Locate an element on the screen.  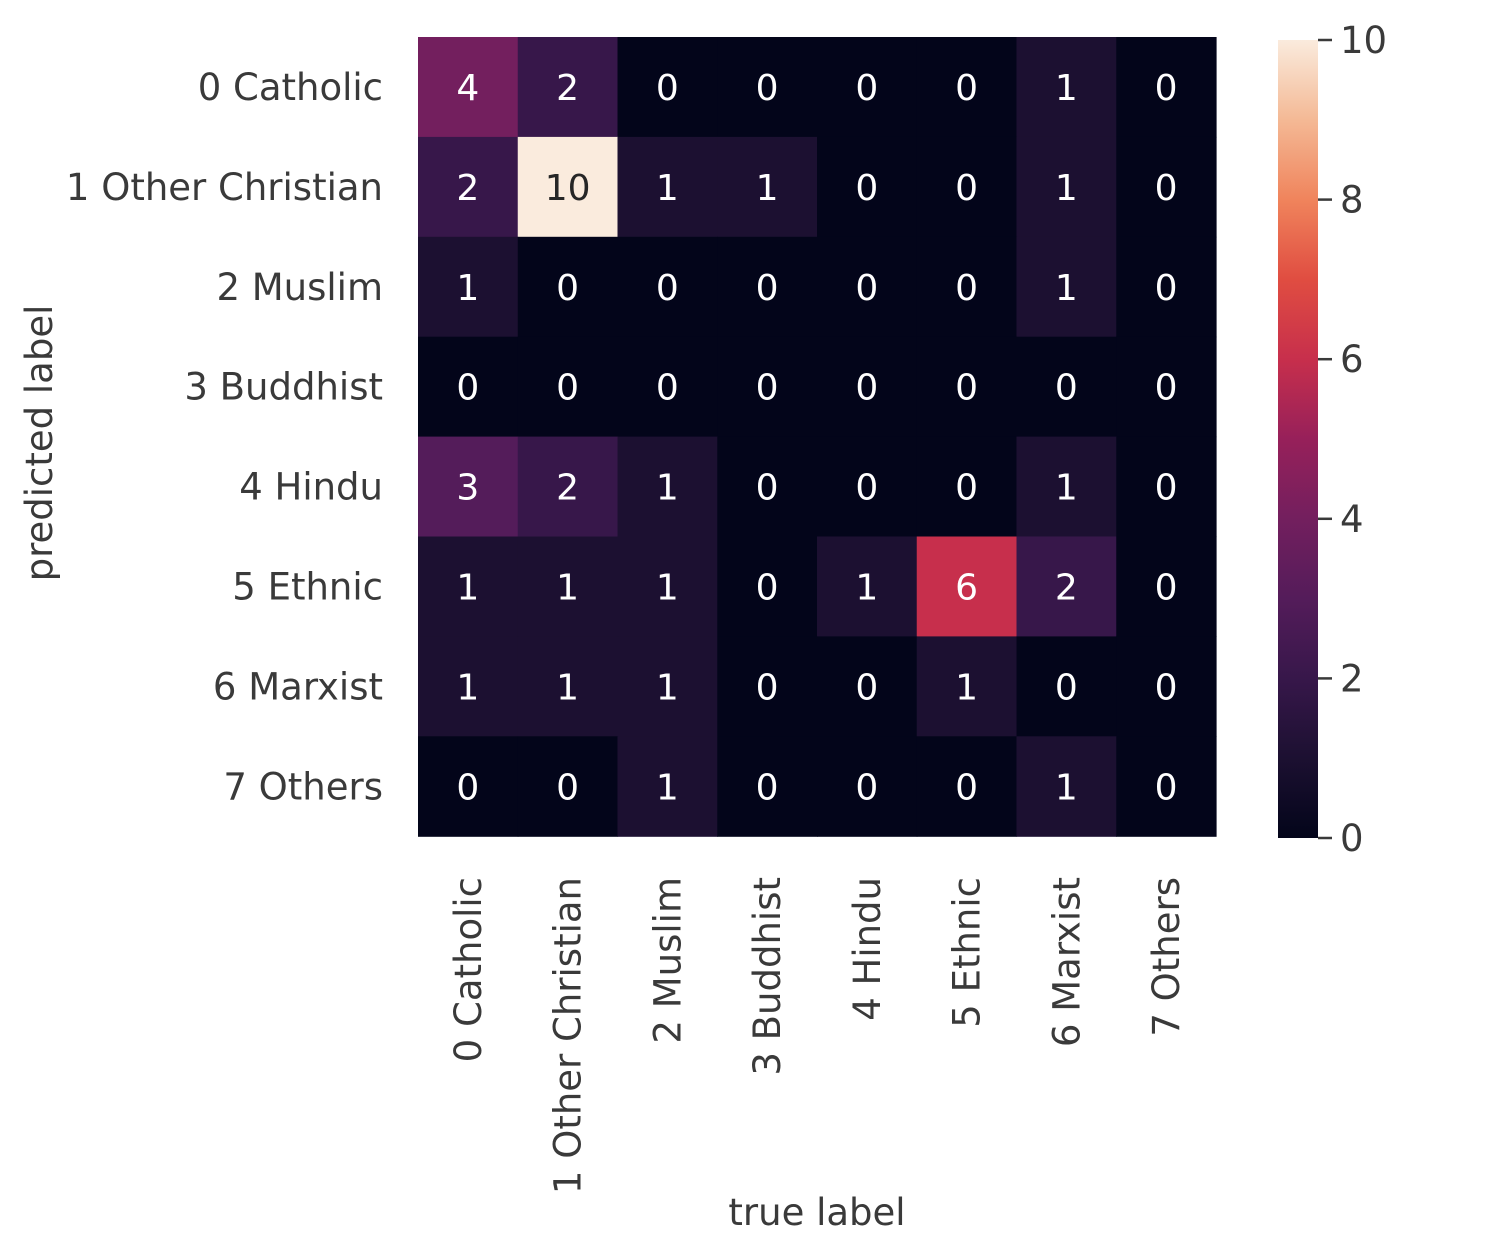
colorbar-tick-label: 6 is located at coordinates (1352, 359).